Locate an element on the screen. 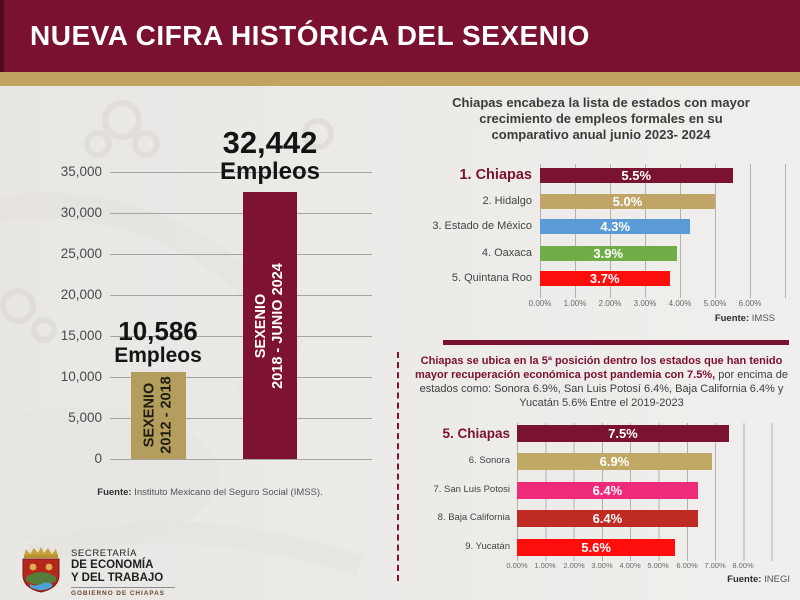 Image resolution: width=800 pixels, height=600 pixels. section-divider is located at coordinates (616, 342).